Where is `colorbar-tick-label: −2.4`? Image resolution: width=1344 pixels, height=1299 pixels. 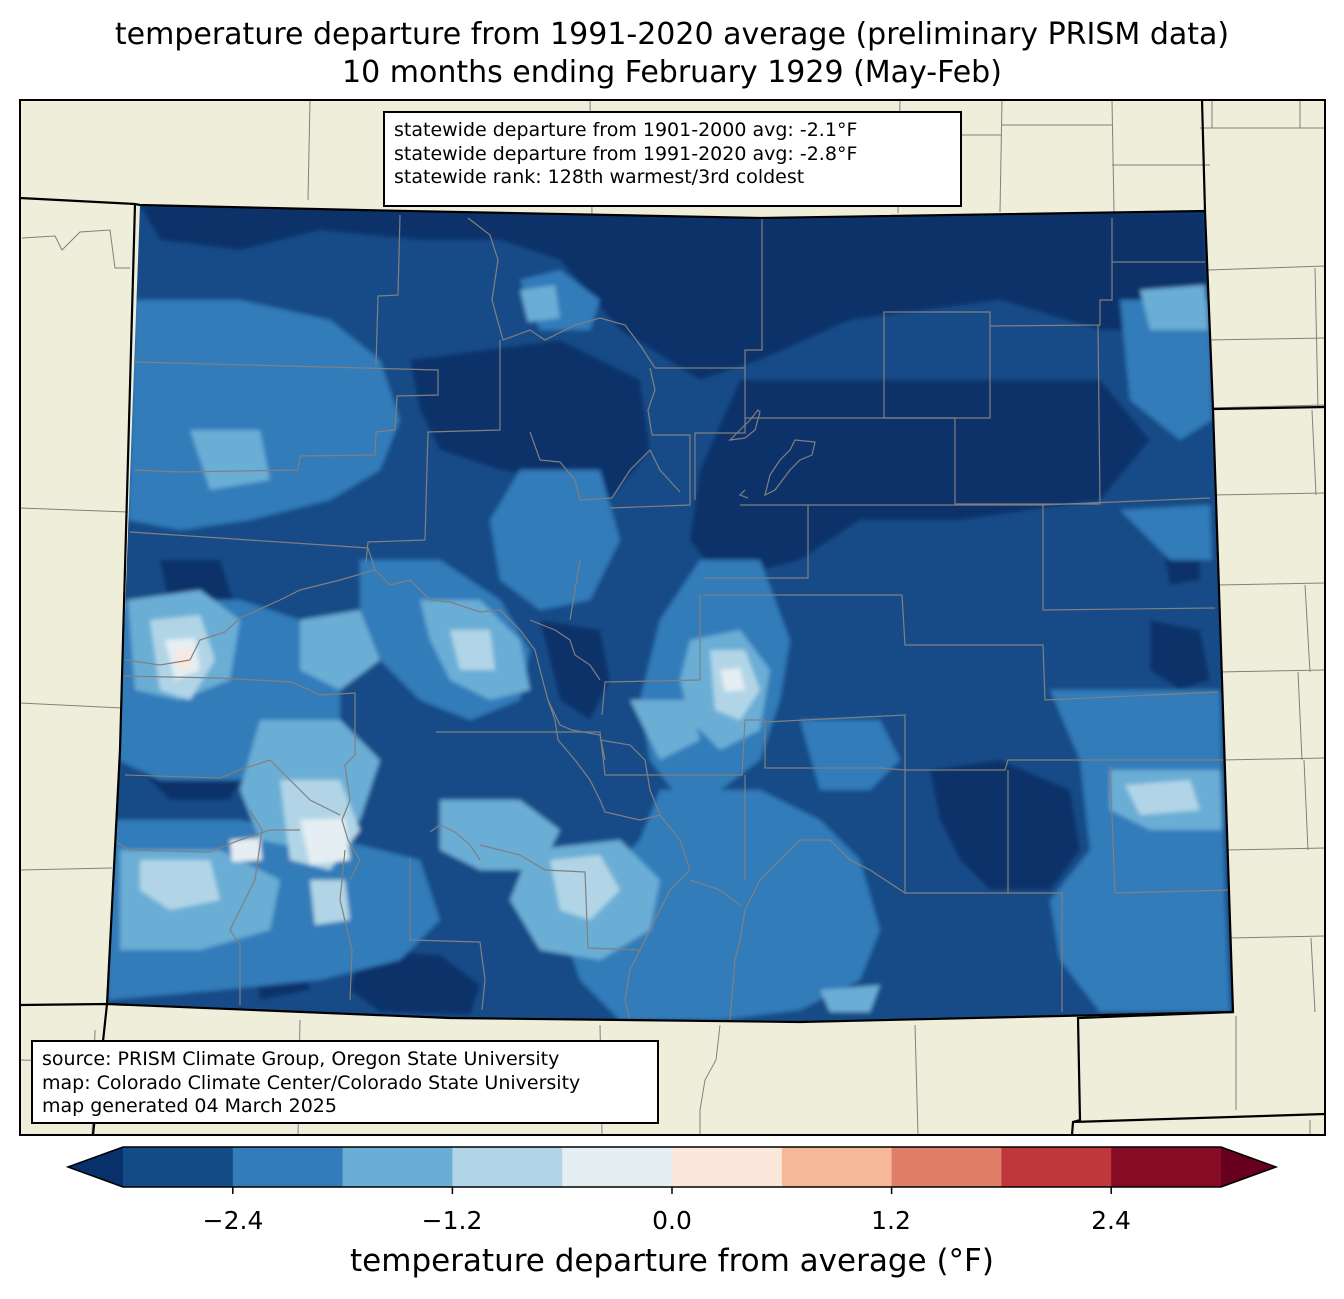 colorbar-tick-label: −2.4 is located at coordinates (233, 1220).